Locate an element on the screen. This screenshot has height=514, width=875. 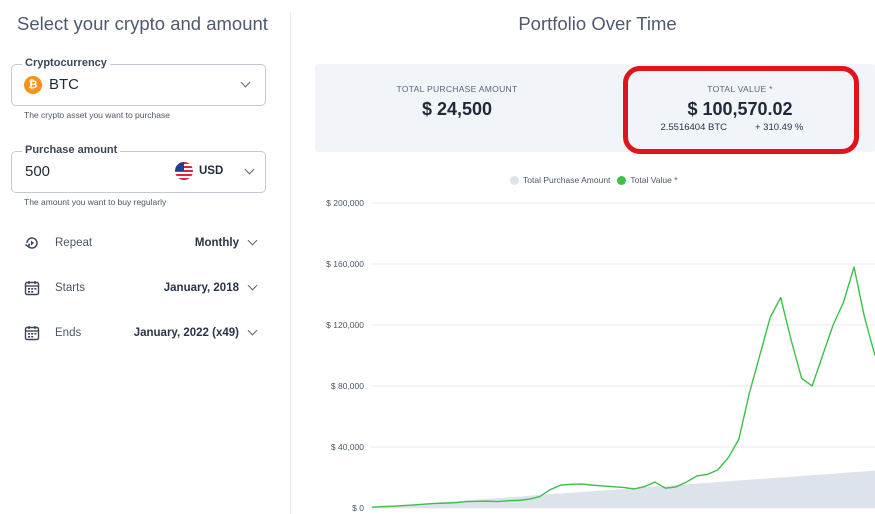
total-value-amount: $ 100,570.02 is located at coordinates (740, 109).